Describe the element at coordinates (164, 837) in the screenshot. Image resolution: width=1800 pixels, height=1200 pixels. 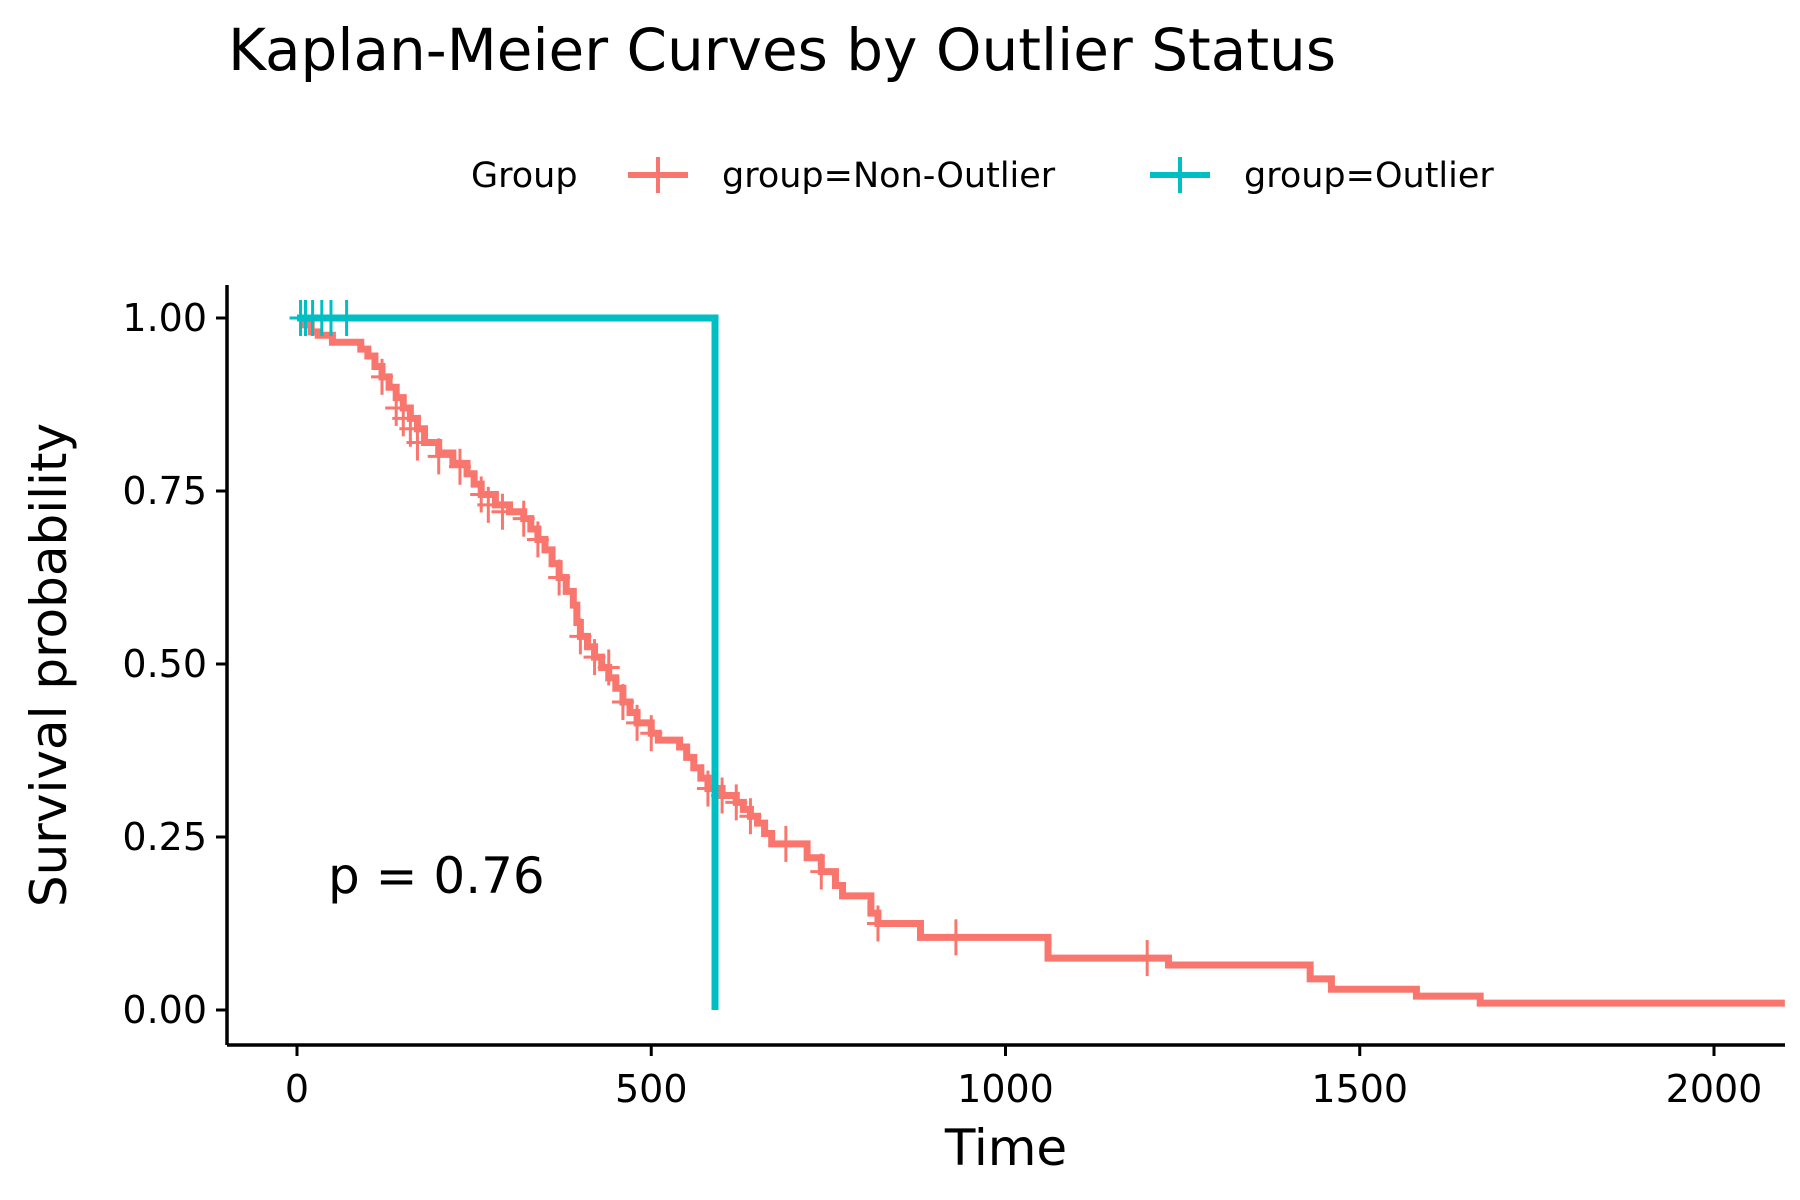
I see `y-tick-label: 0.25` at that location.